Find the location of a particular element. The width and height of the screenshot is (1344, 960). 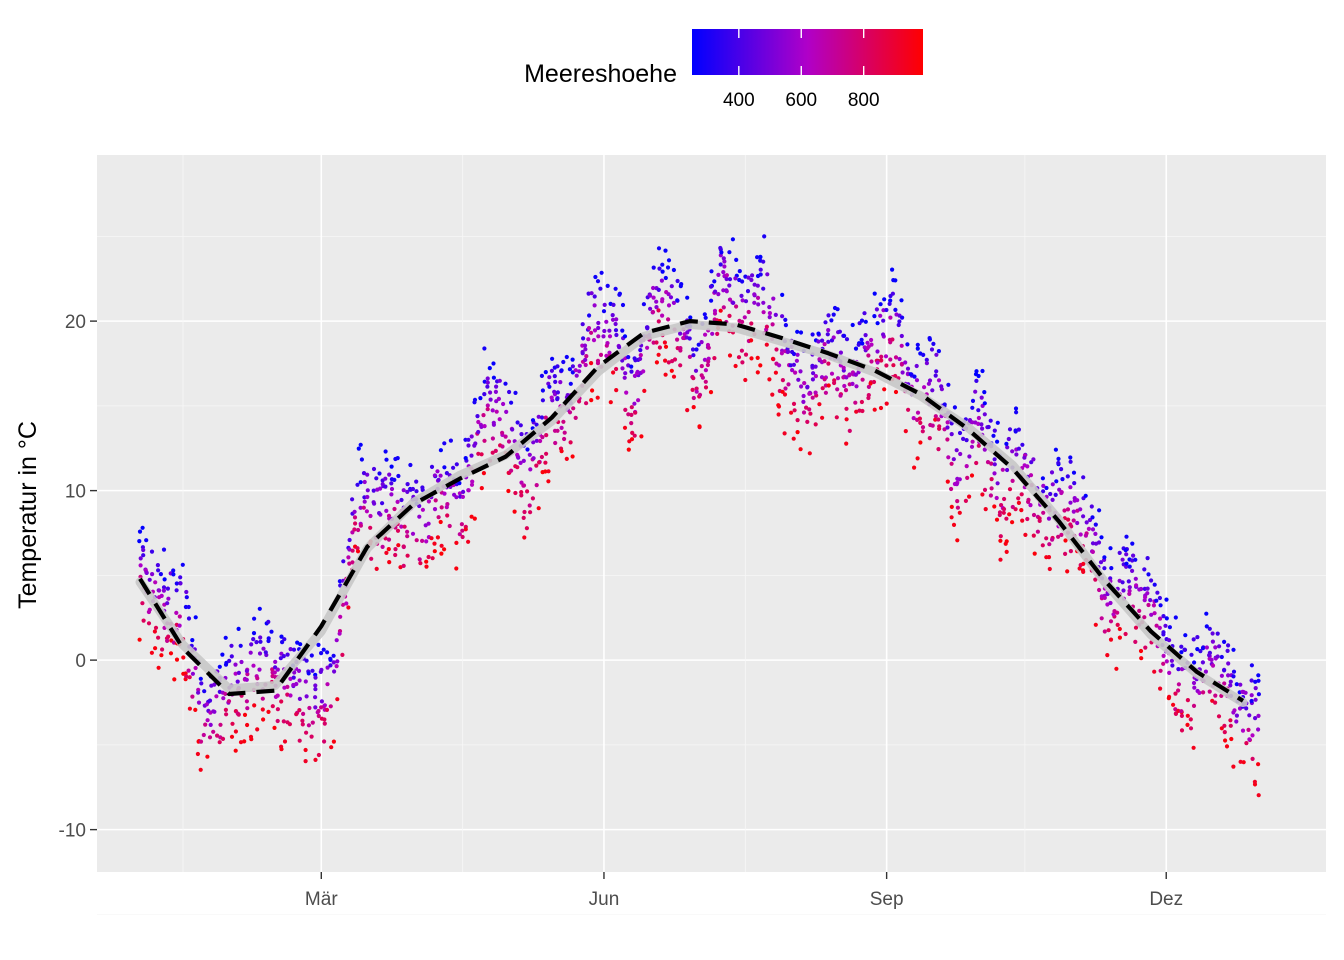

legend-title: Meereshoehe is located at coordinates (600, 74).